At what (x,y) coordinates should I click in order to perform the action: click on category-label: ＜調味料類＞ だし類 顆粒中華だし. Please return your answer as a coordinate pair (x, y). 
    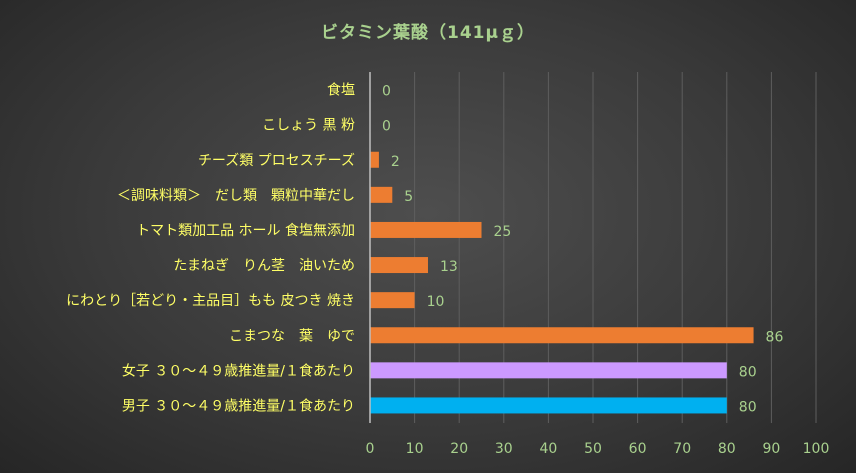
    Looking at the image, I should click on (236, 196).